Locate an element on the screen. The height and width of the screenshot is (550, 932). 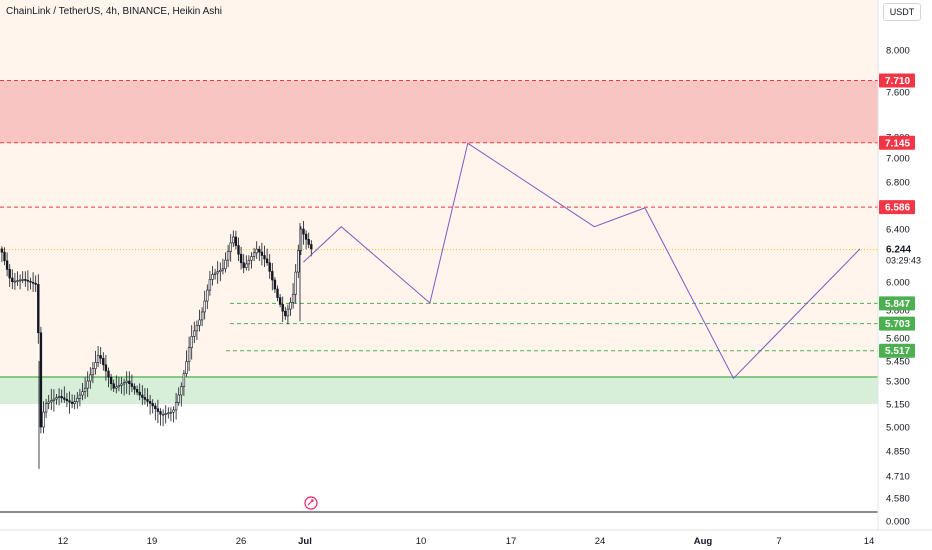
price-axis-label: 6.800 is located at coordinates (898, 183).